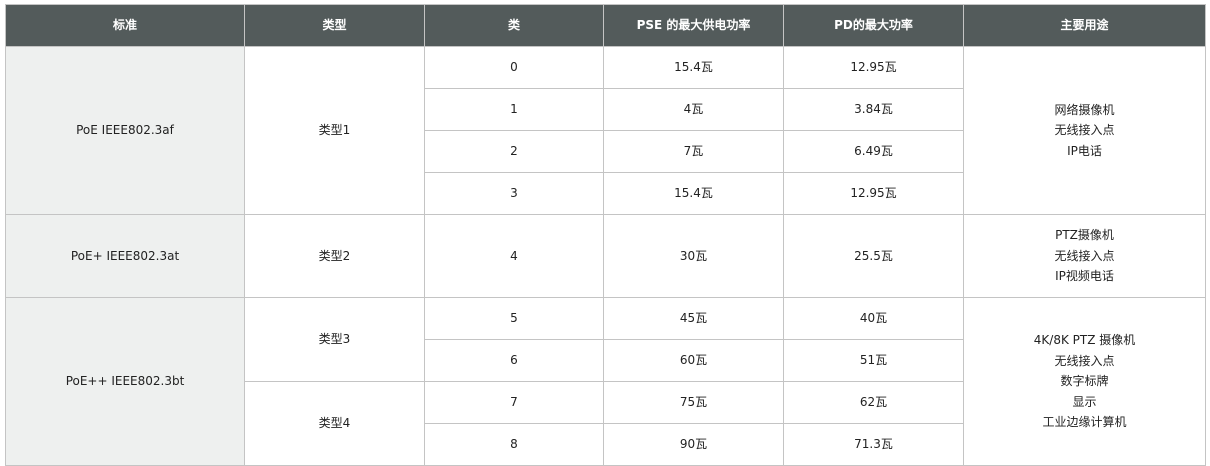  I want to click on class-cell: 5, so click(514, 318).